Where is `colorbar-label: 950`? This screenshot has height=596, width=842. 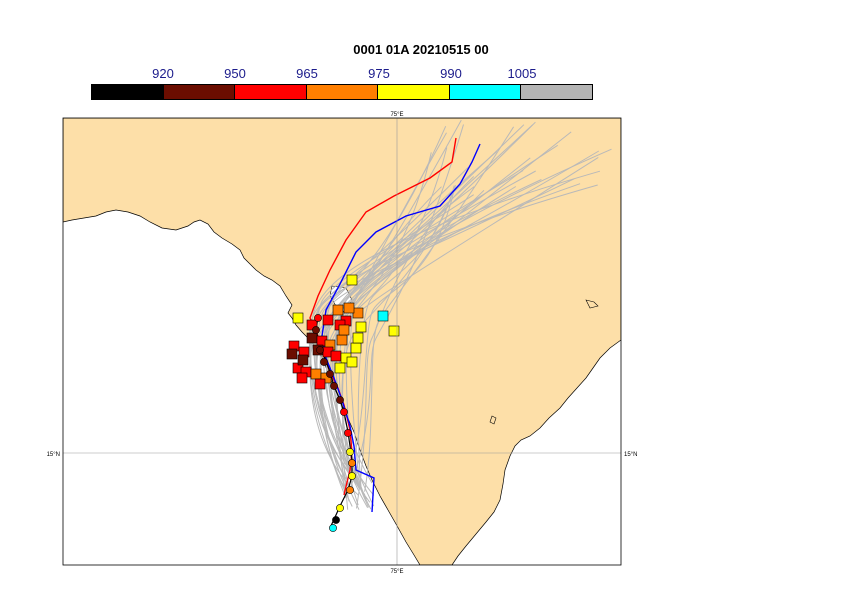 colorbar-label: 950 is located at coordinates (235, 73).